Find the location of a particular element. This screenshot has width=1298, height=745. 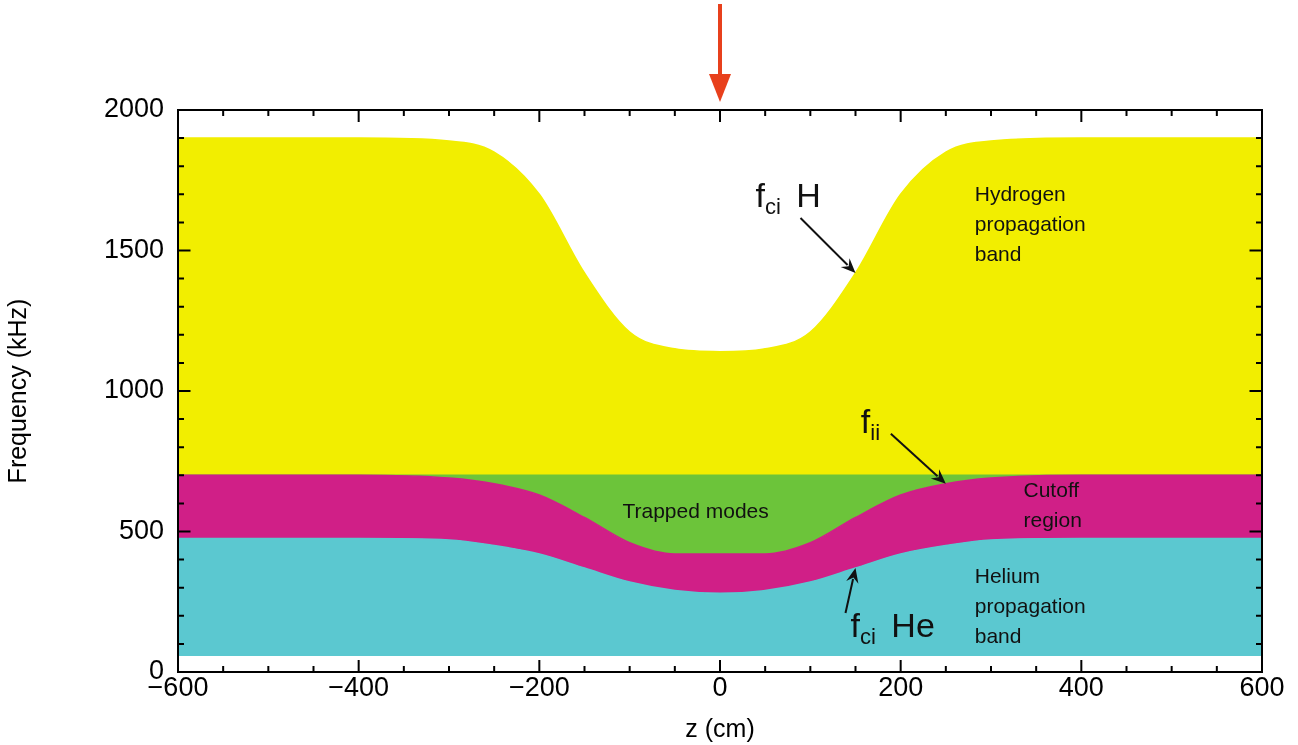

y-tick-label: 2000 is located at coordinates (133, 108).